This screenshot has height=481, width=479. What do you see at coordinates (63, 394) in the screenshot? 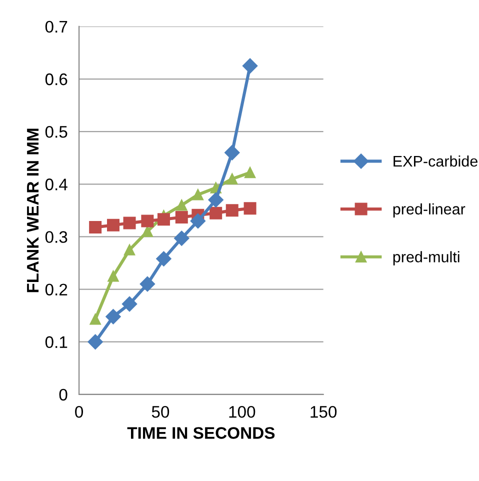
I see `y-tick-label: 0` at bounding box center [63, 394].